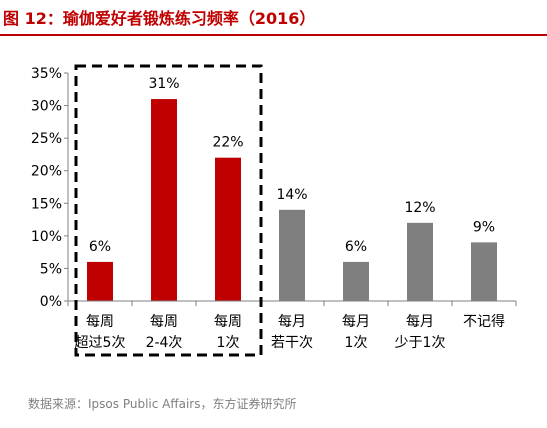 Image resolution: width=547 pixels, height=428 pixels. Describe the element at coordinates (292, 332) in the screenshot. I see `x-category-label: 每月若干次` at that location.